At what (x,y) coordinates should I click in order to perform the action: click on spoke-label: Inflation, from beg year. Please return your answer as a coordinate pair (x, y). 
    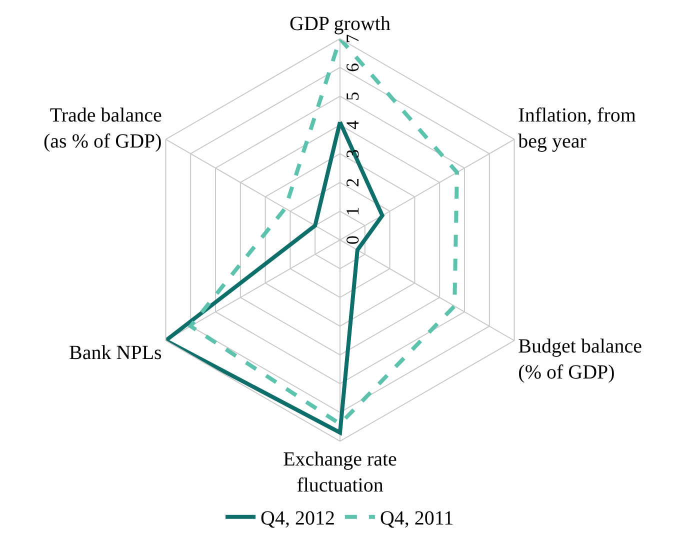
    Looking at the image, I should click on (577, 128).